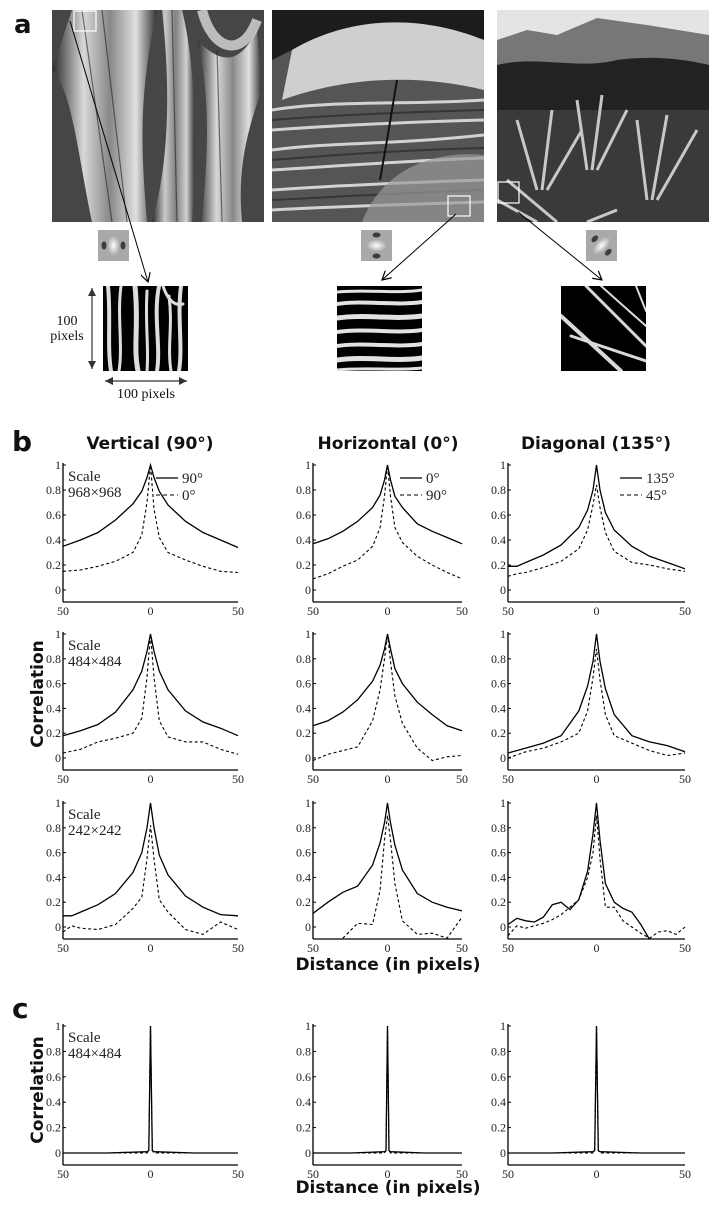 The image size is (717, 1206). Describe the element at coordinates (58, 1026) in the screenshot. I see `y-tick-label-c-rc-c1: 1` at that location.